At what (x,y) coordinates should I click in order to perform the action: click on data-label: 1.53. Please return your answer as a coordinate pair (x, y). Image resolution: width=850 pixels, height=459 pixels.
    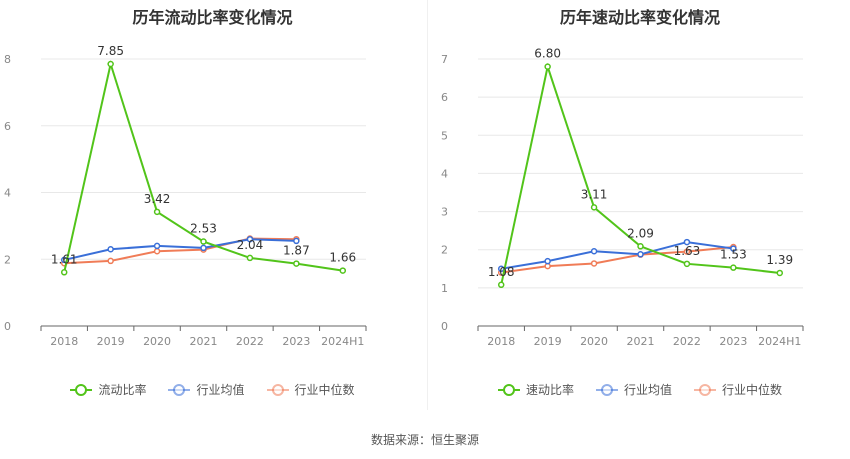
    Looking at the image, I should click on (733, 255).